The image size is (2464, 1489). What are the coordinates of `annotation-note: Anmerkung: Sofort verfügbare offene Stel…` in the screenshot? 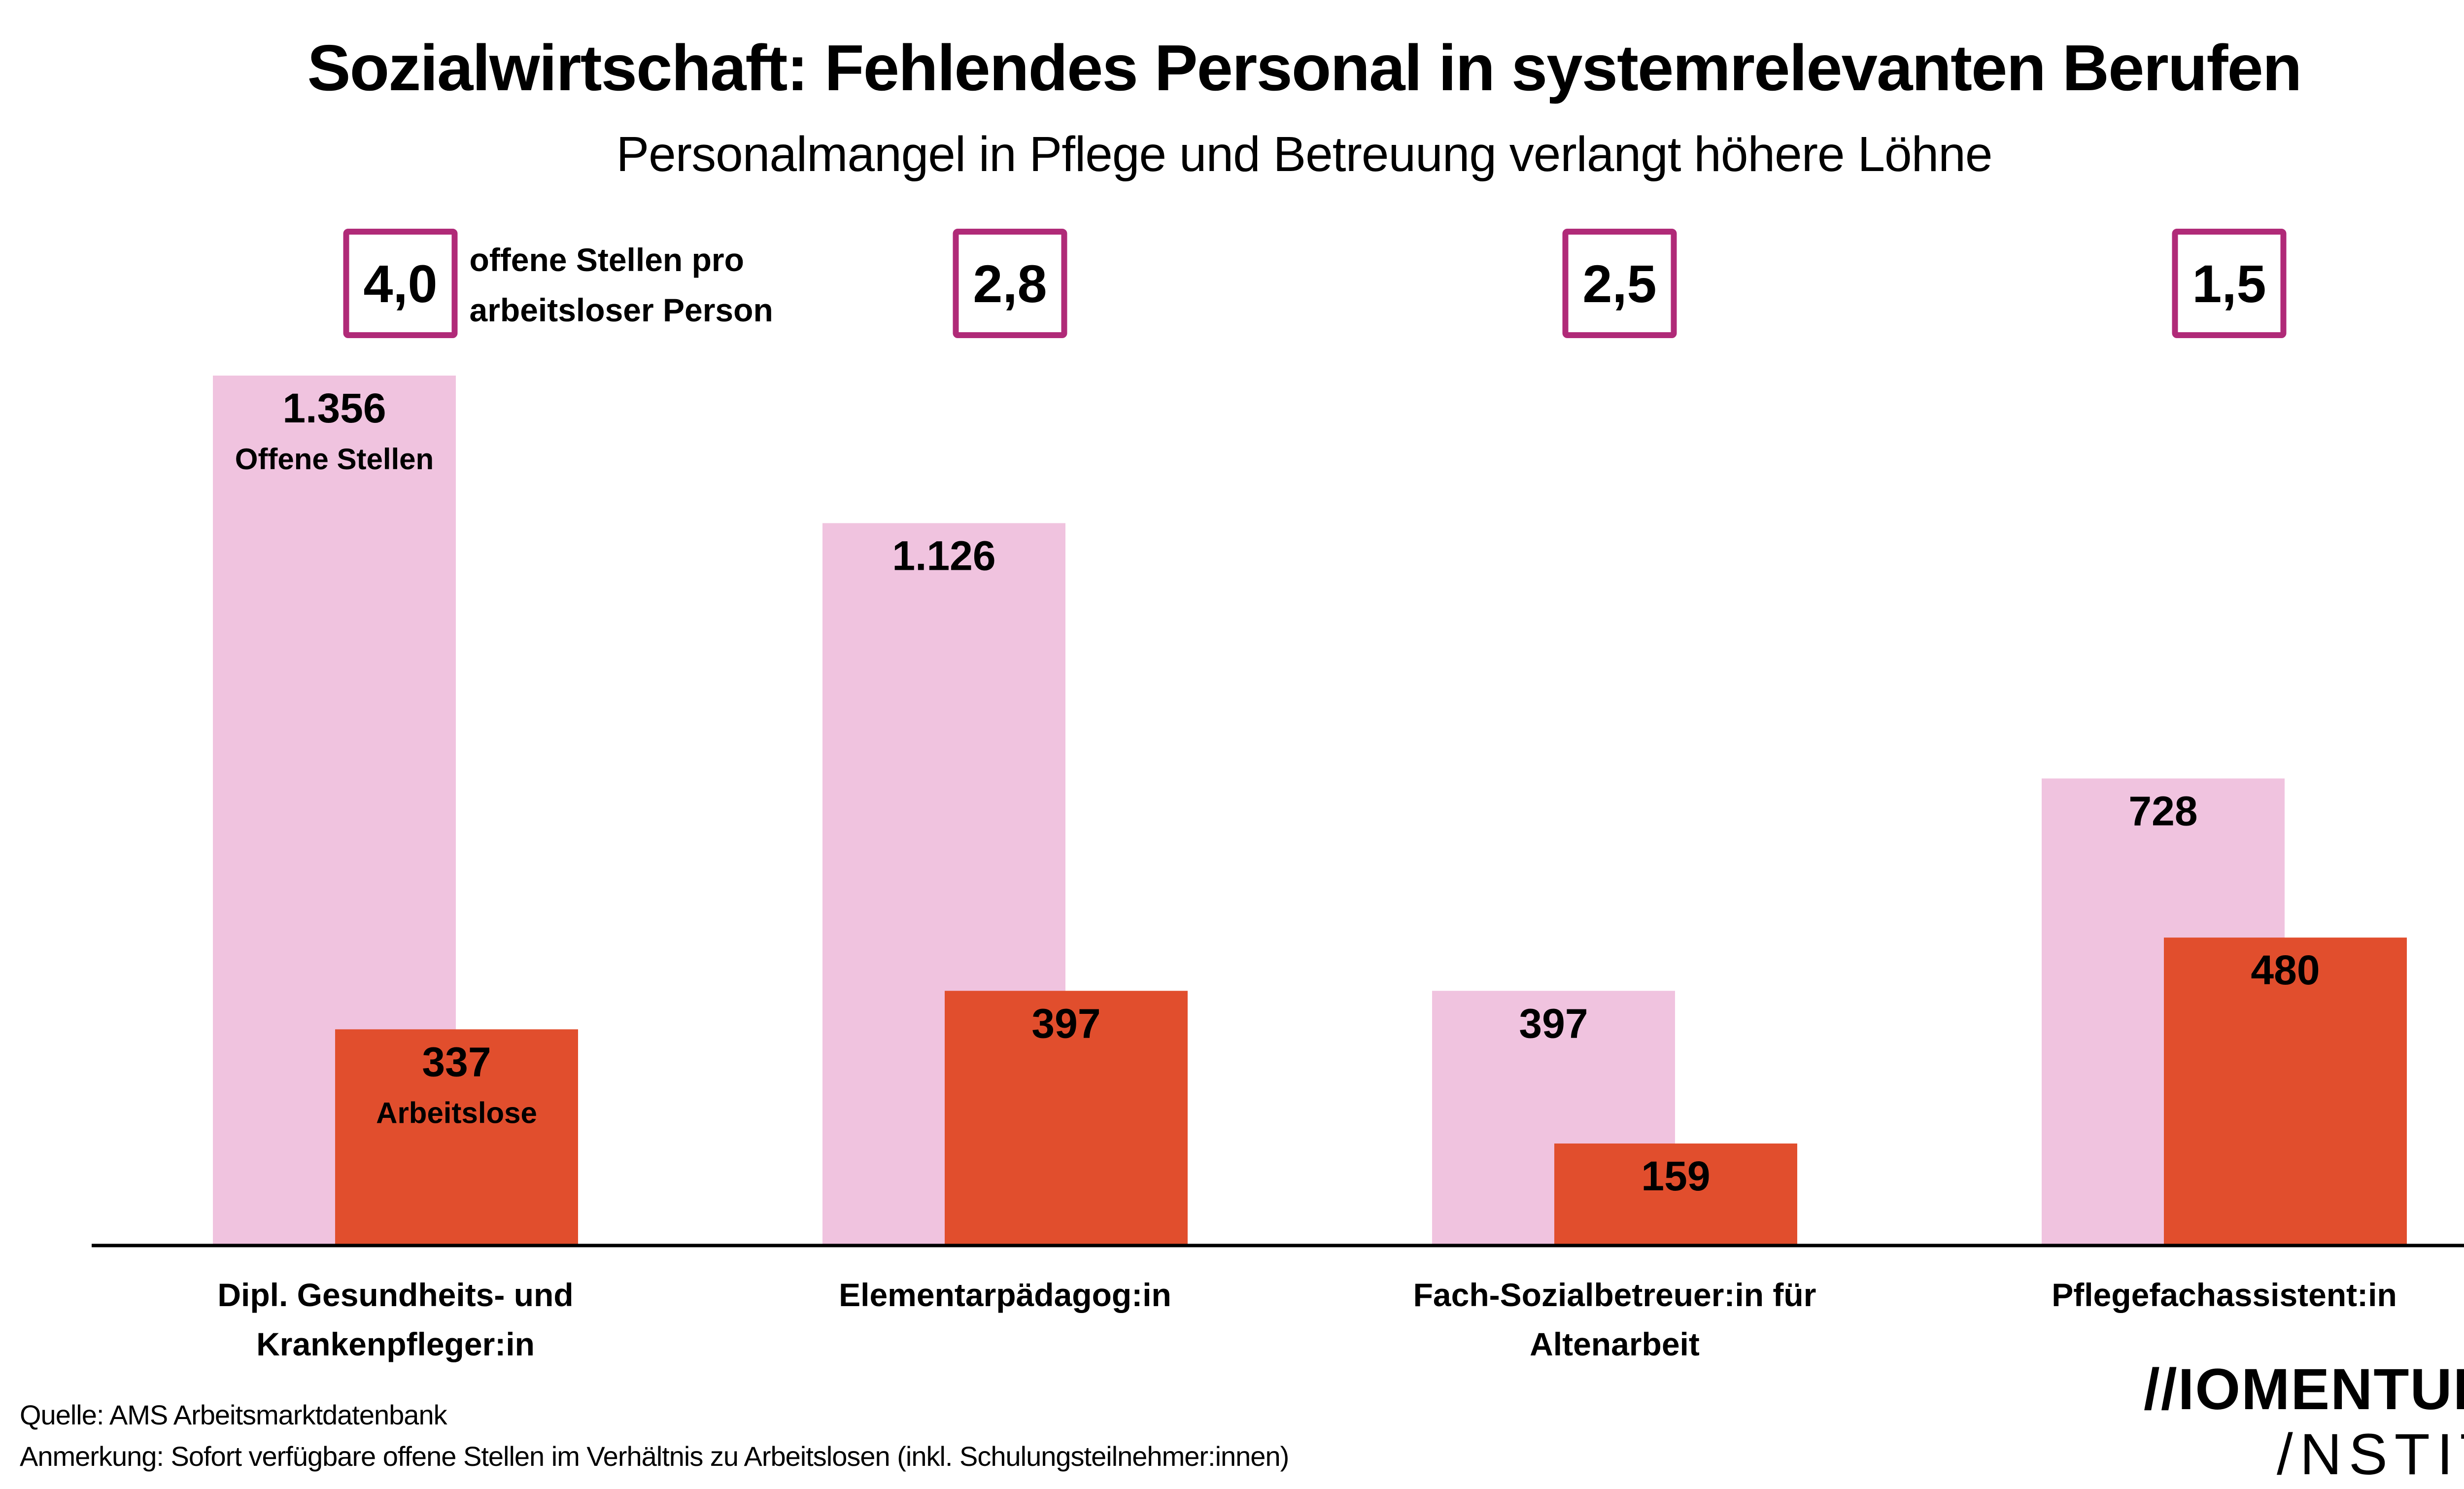 It's located at (654, 1456).